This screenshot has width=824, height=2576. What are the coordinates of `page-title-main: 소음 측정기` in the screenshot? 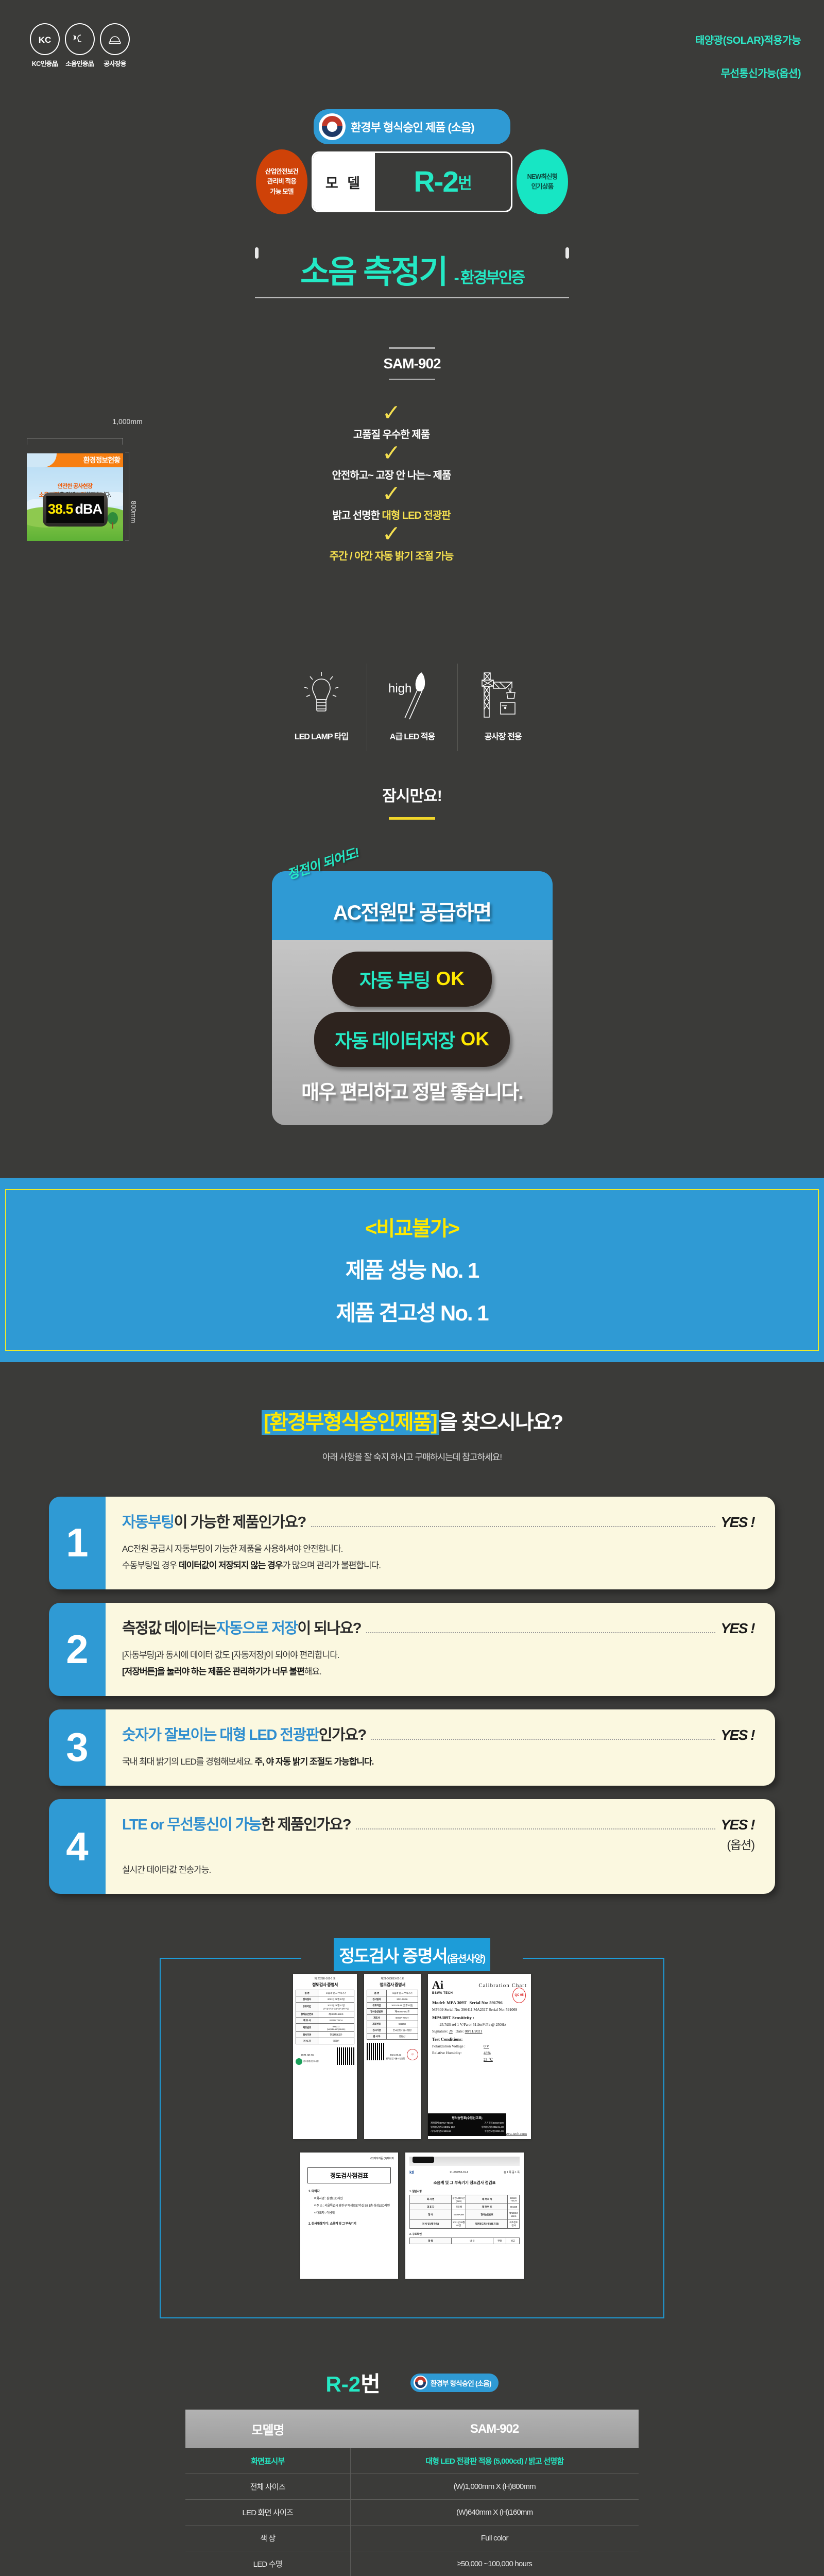 It's located at (374, 272).